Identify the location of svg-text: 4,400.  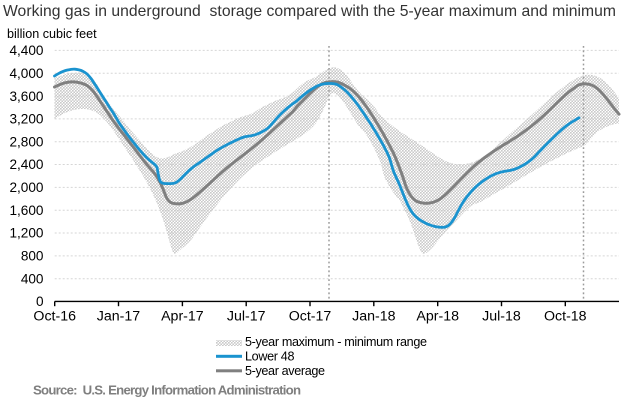
(26, 50).